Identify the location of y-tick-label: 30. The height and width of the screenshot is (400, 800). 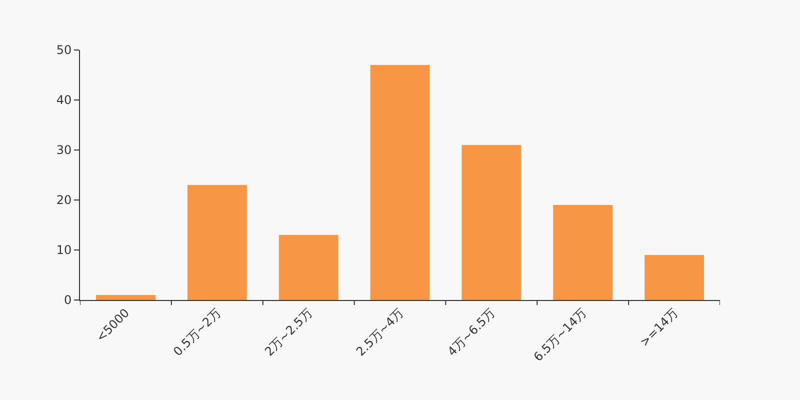
(64, 150).